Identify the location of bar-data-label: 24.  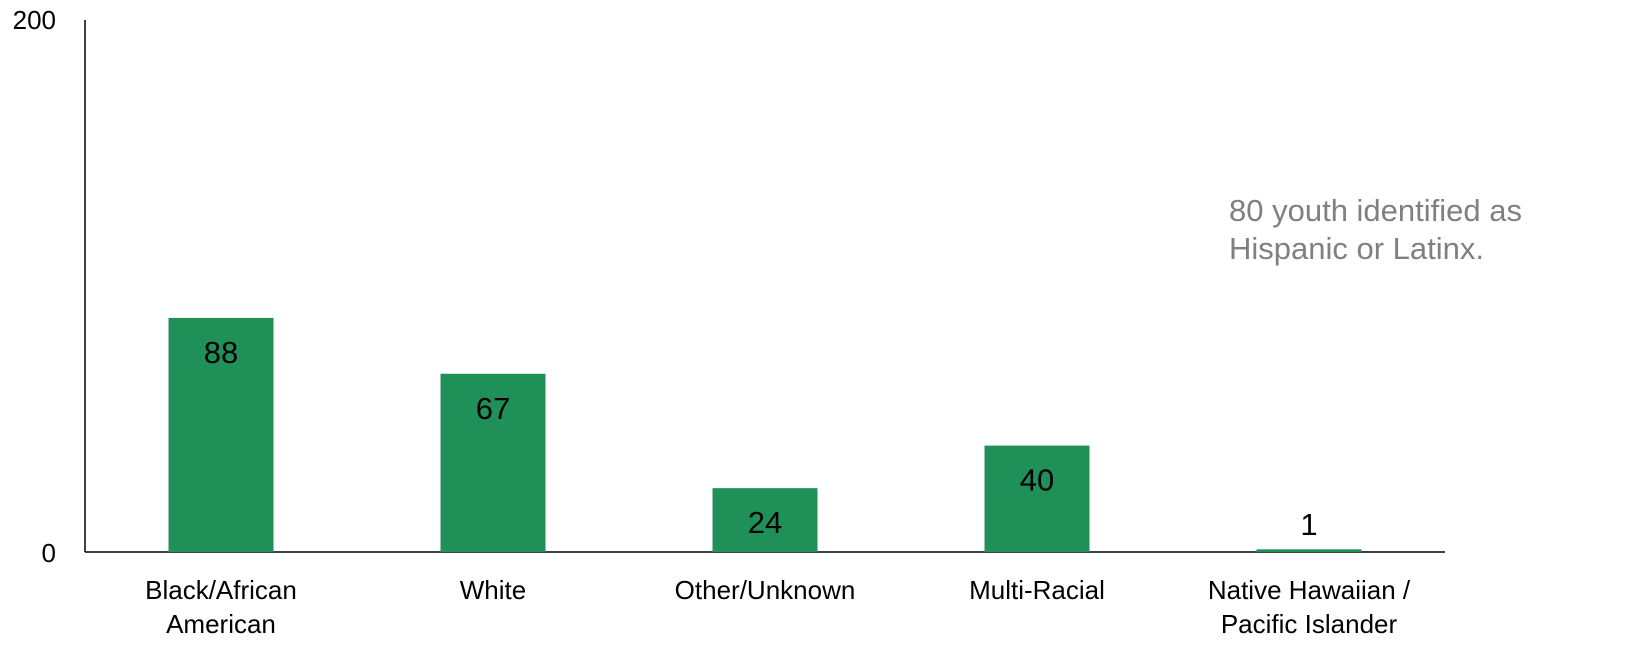
(765, 522).